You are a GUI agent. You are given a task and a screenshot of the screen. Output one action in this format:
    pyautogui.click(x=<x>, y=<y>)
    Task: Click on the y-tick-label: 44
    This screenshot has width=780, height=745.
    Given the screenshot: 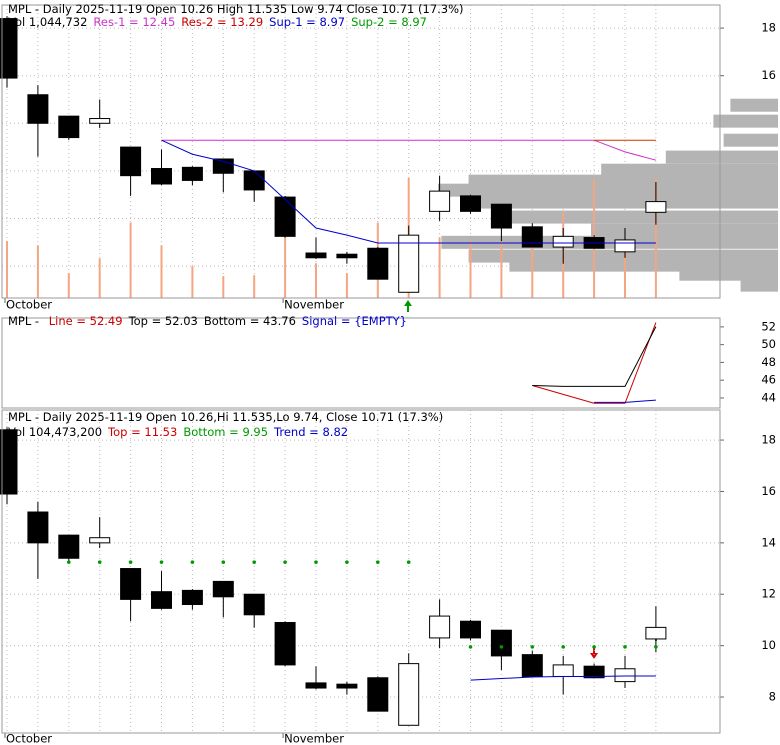 What is the action you would take?
    pyautogui.click(x=768, y=397)
    